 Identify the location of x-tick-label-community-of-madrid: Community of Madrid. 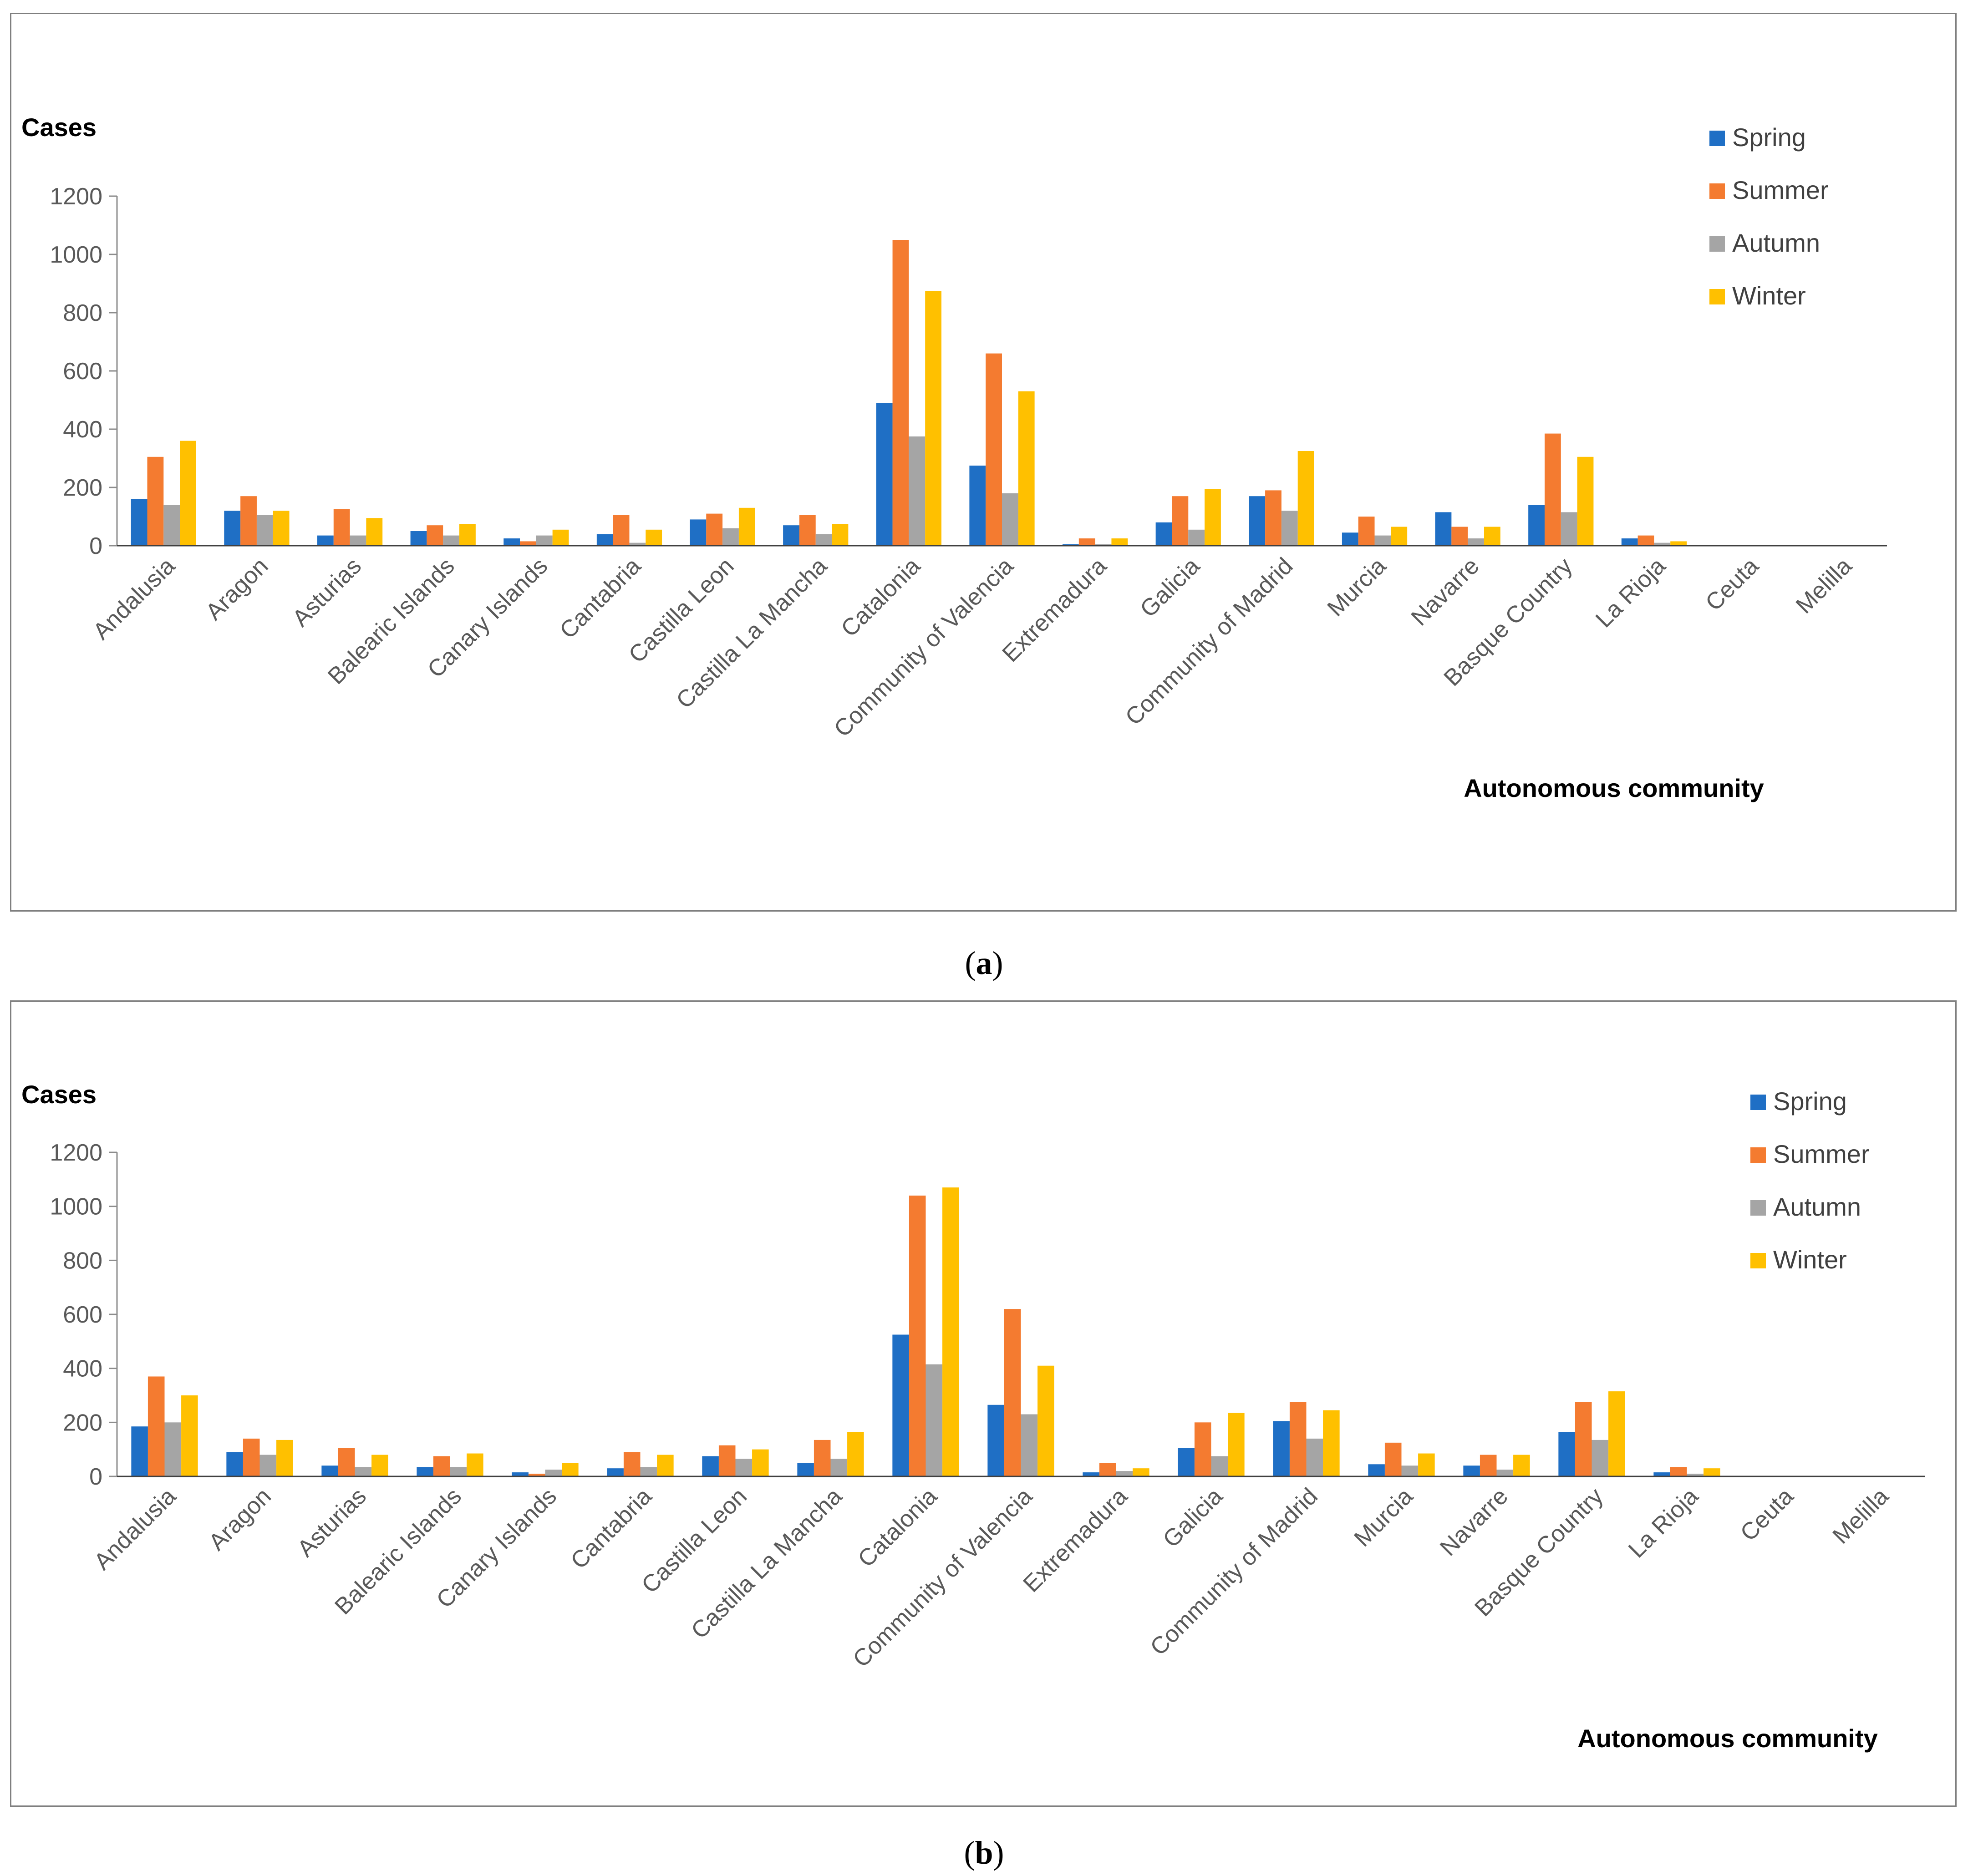
(1209, 641).